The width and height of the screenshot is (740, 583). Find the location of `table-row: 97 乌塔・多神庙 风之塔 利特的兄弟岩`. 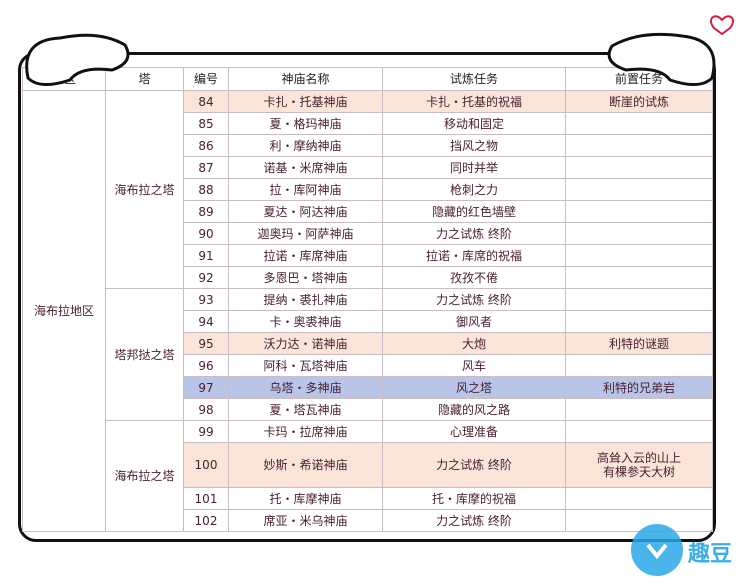

table-row: 97 乌塔・多神庙 风之塔 利特的兄弟岩 is located at coordinates (368, 387).